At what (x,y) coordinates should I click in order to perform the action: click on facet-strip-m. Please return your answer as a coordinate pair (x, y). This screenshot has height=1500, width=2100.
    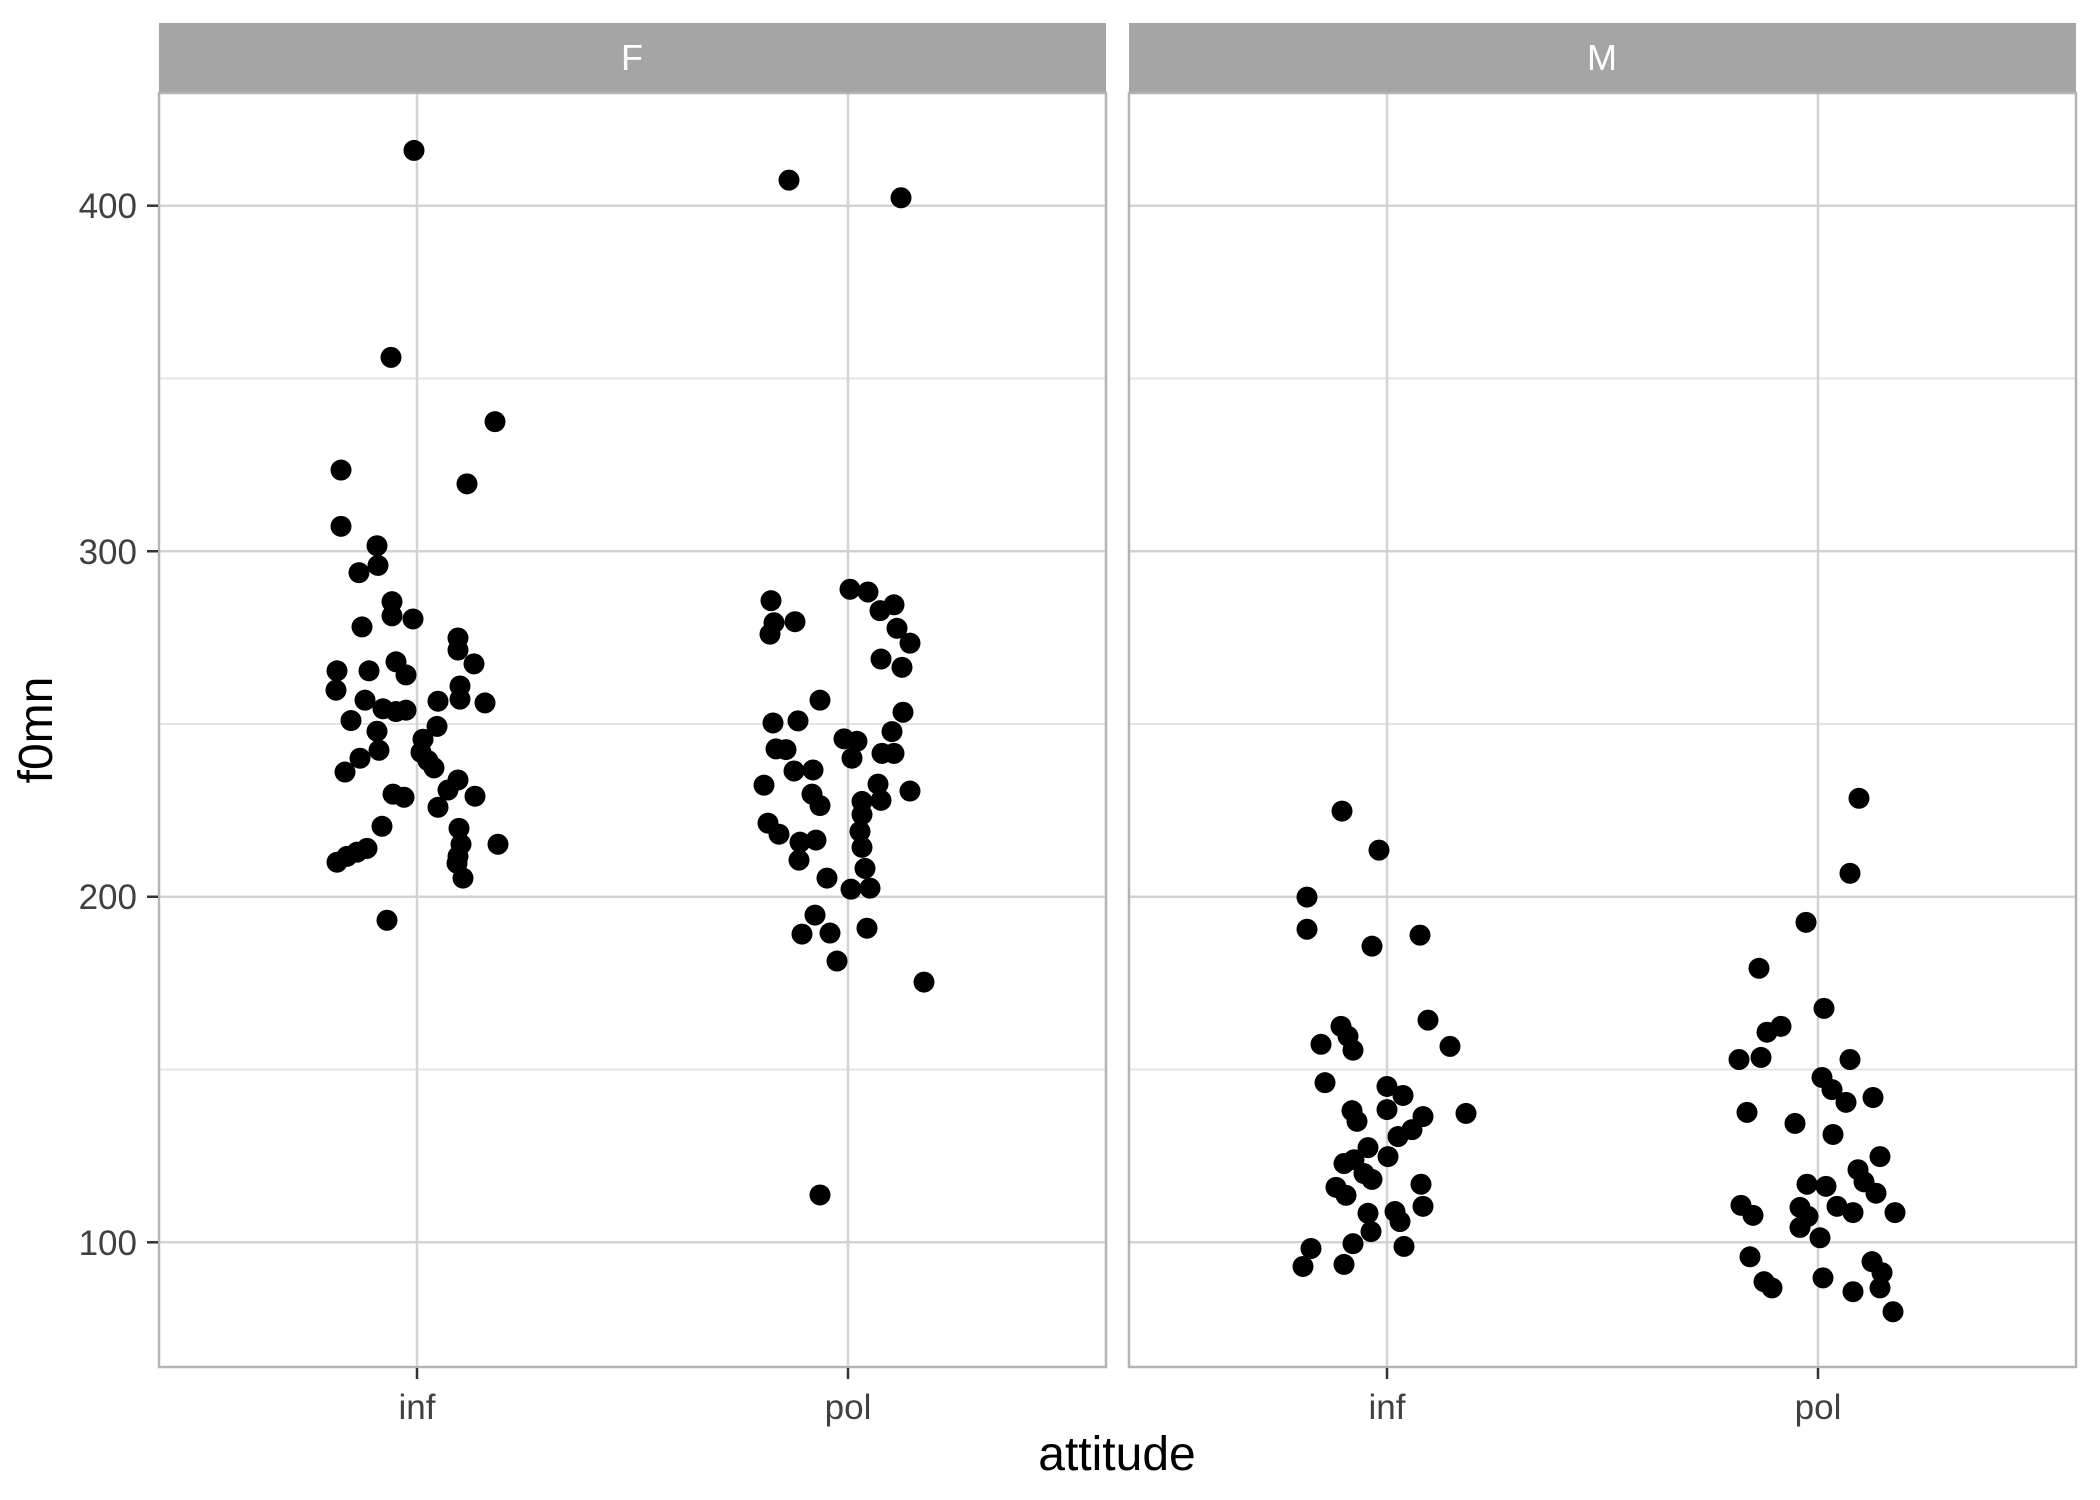
    Looking at the image, I should click on (1602, 58).